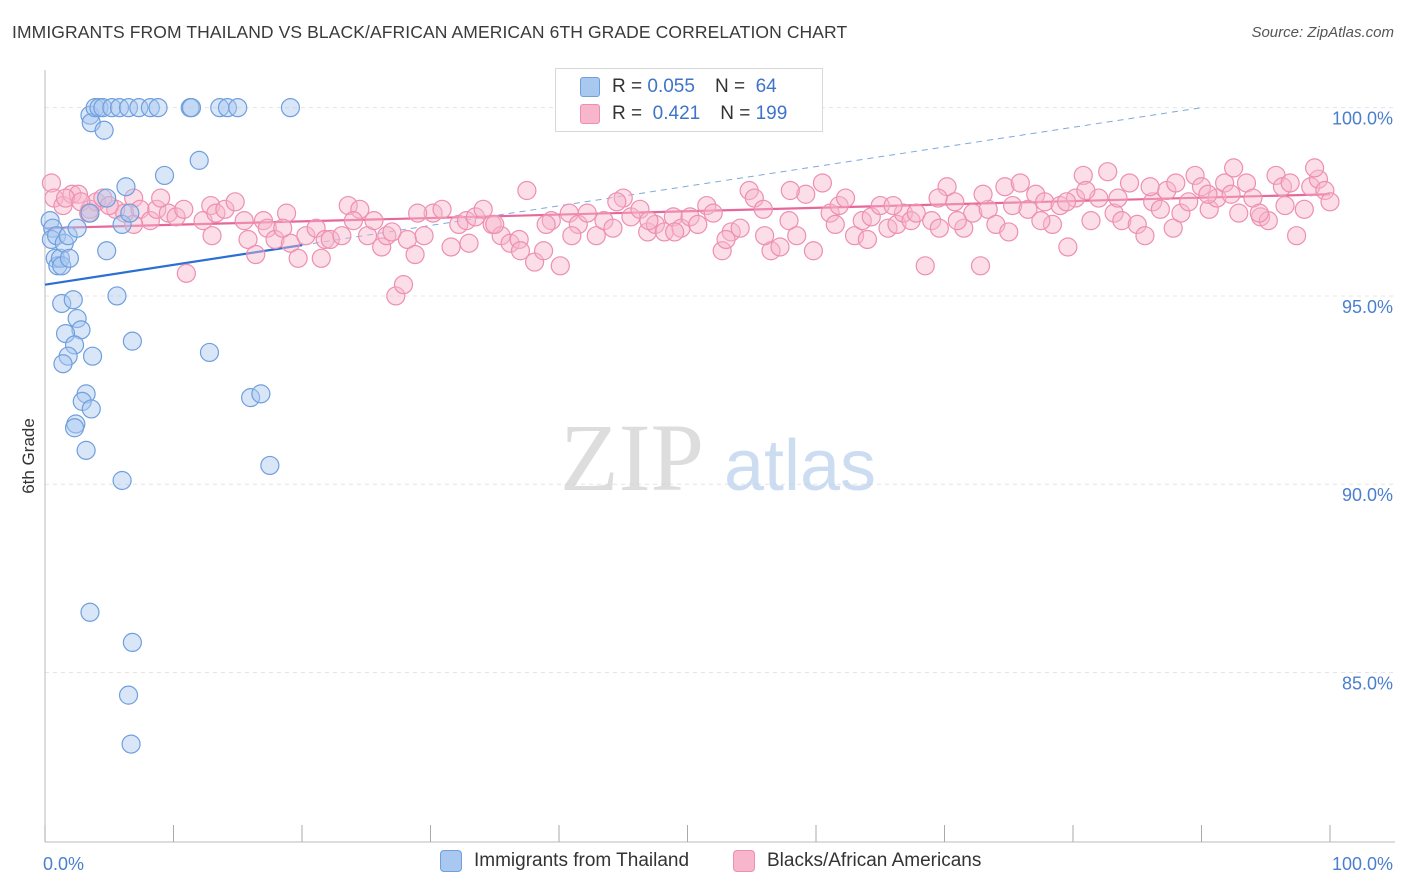  I want to click on y-axis-label: 6th Grade, so click(28, 456).